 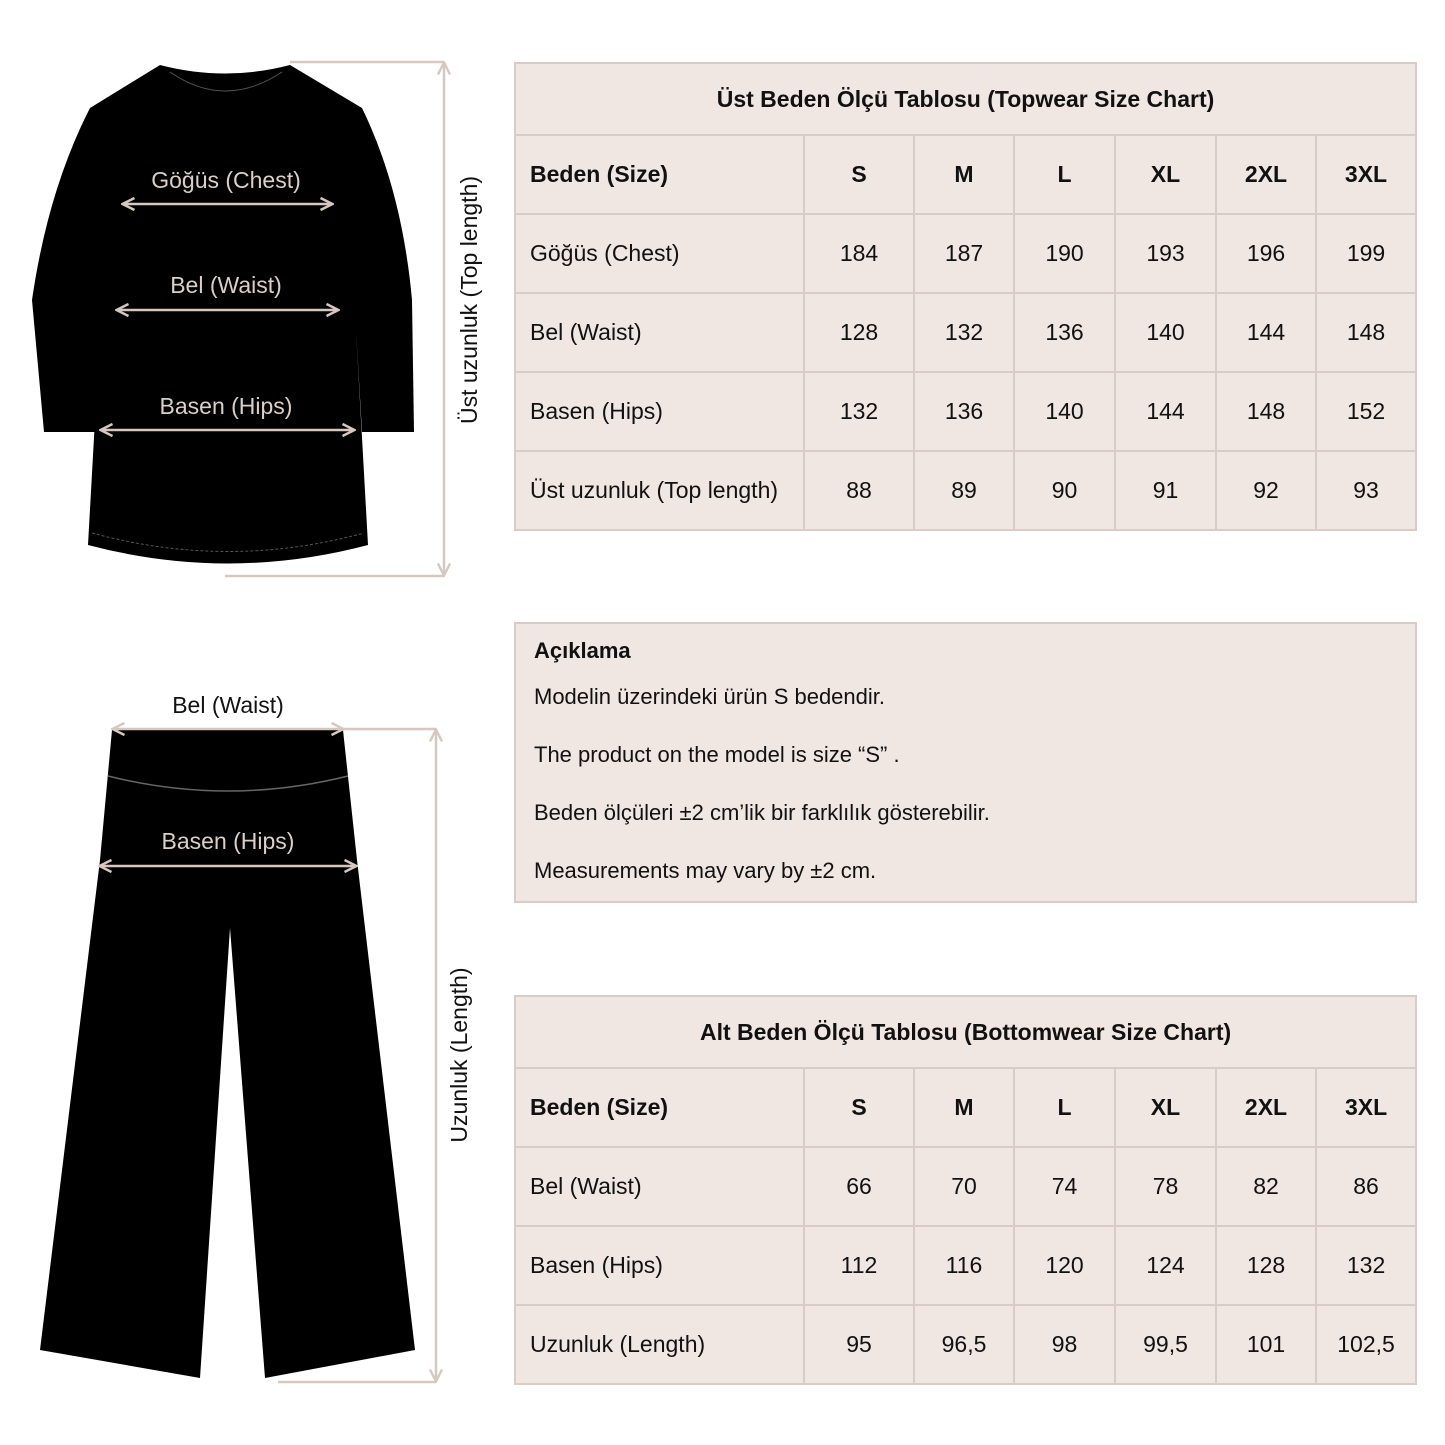 I want to click on table-row: Bel (Waist) 128 132 136 140 144 148, so click(x=966, y=332).